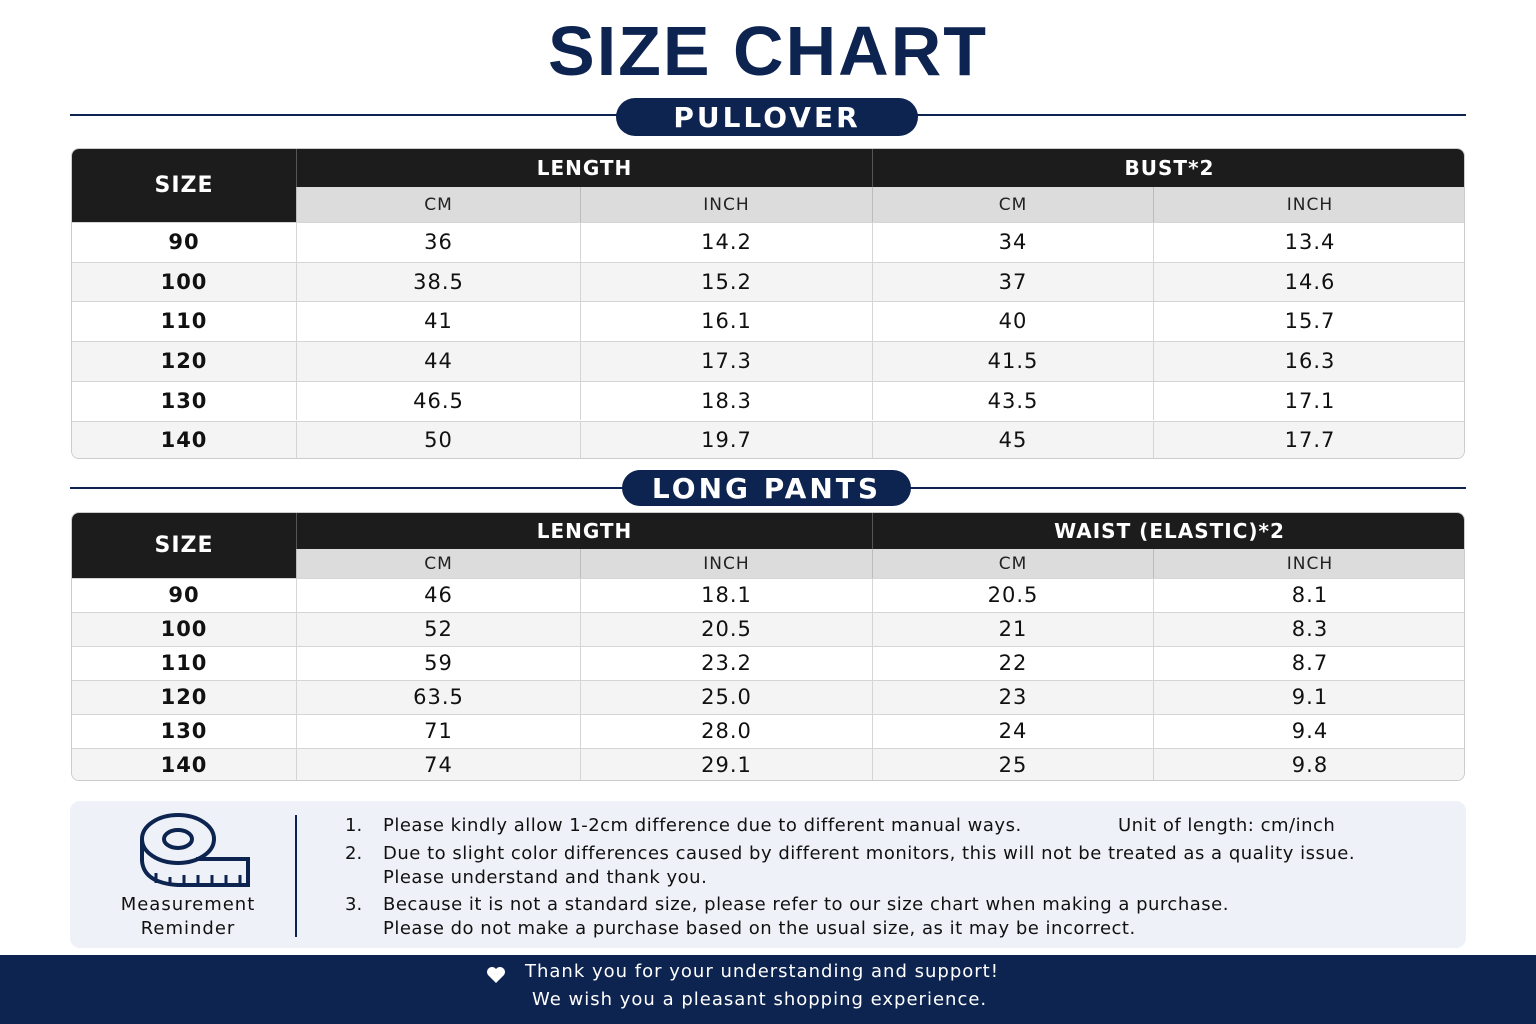 The height and width of the screenshot is (1024, 1536). Describe the element at coordinates (1308, 731) in the screenshot. I see `cell: 9.4` at that location.